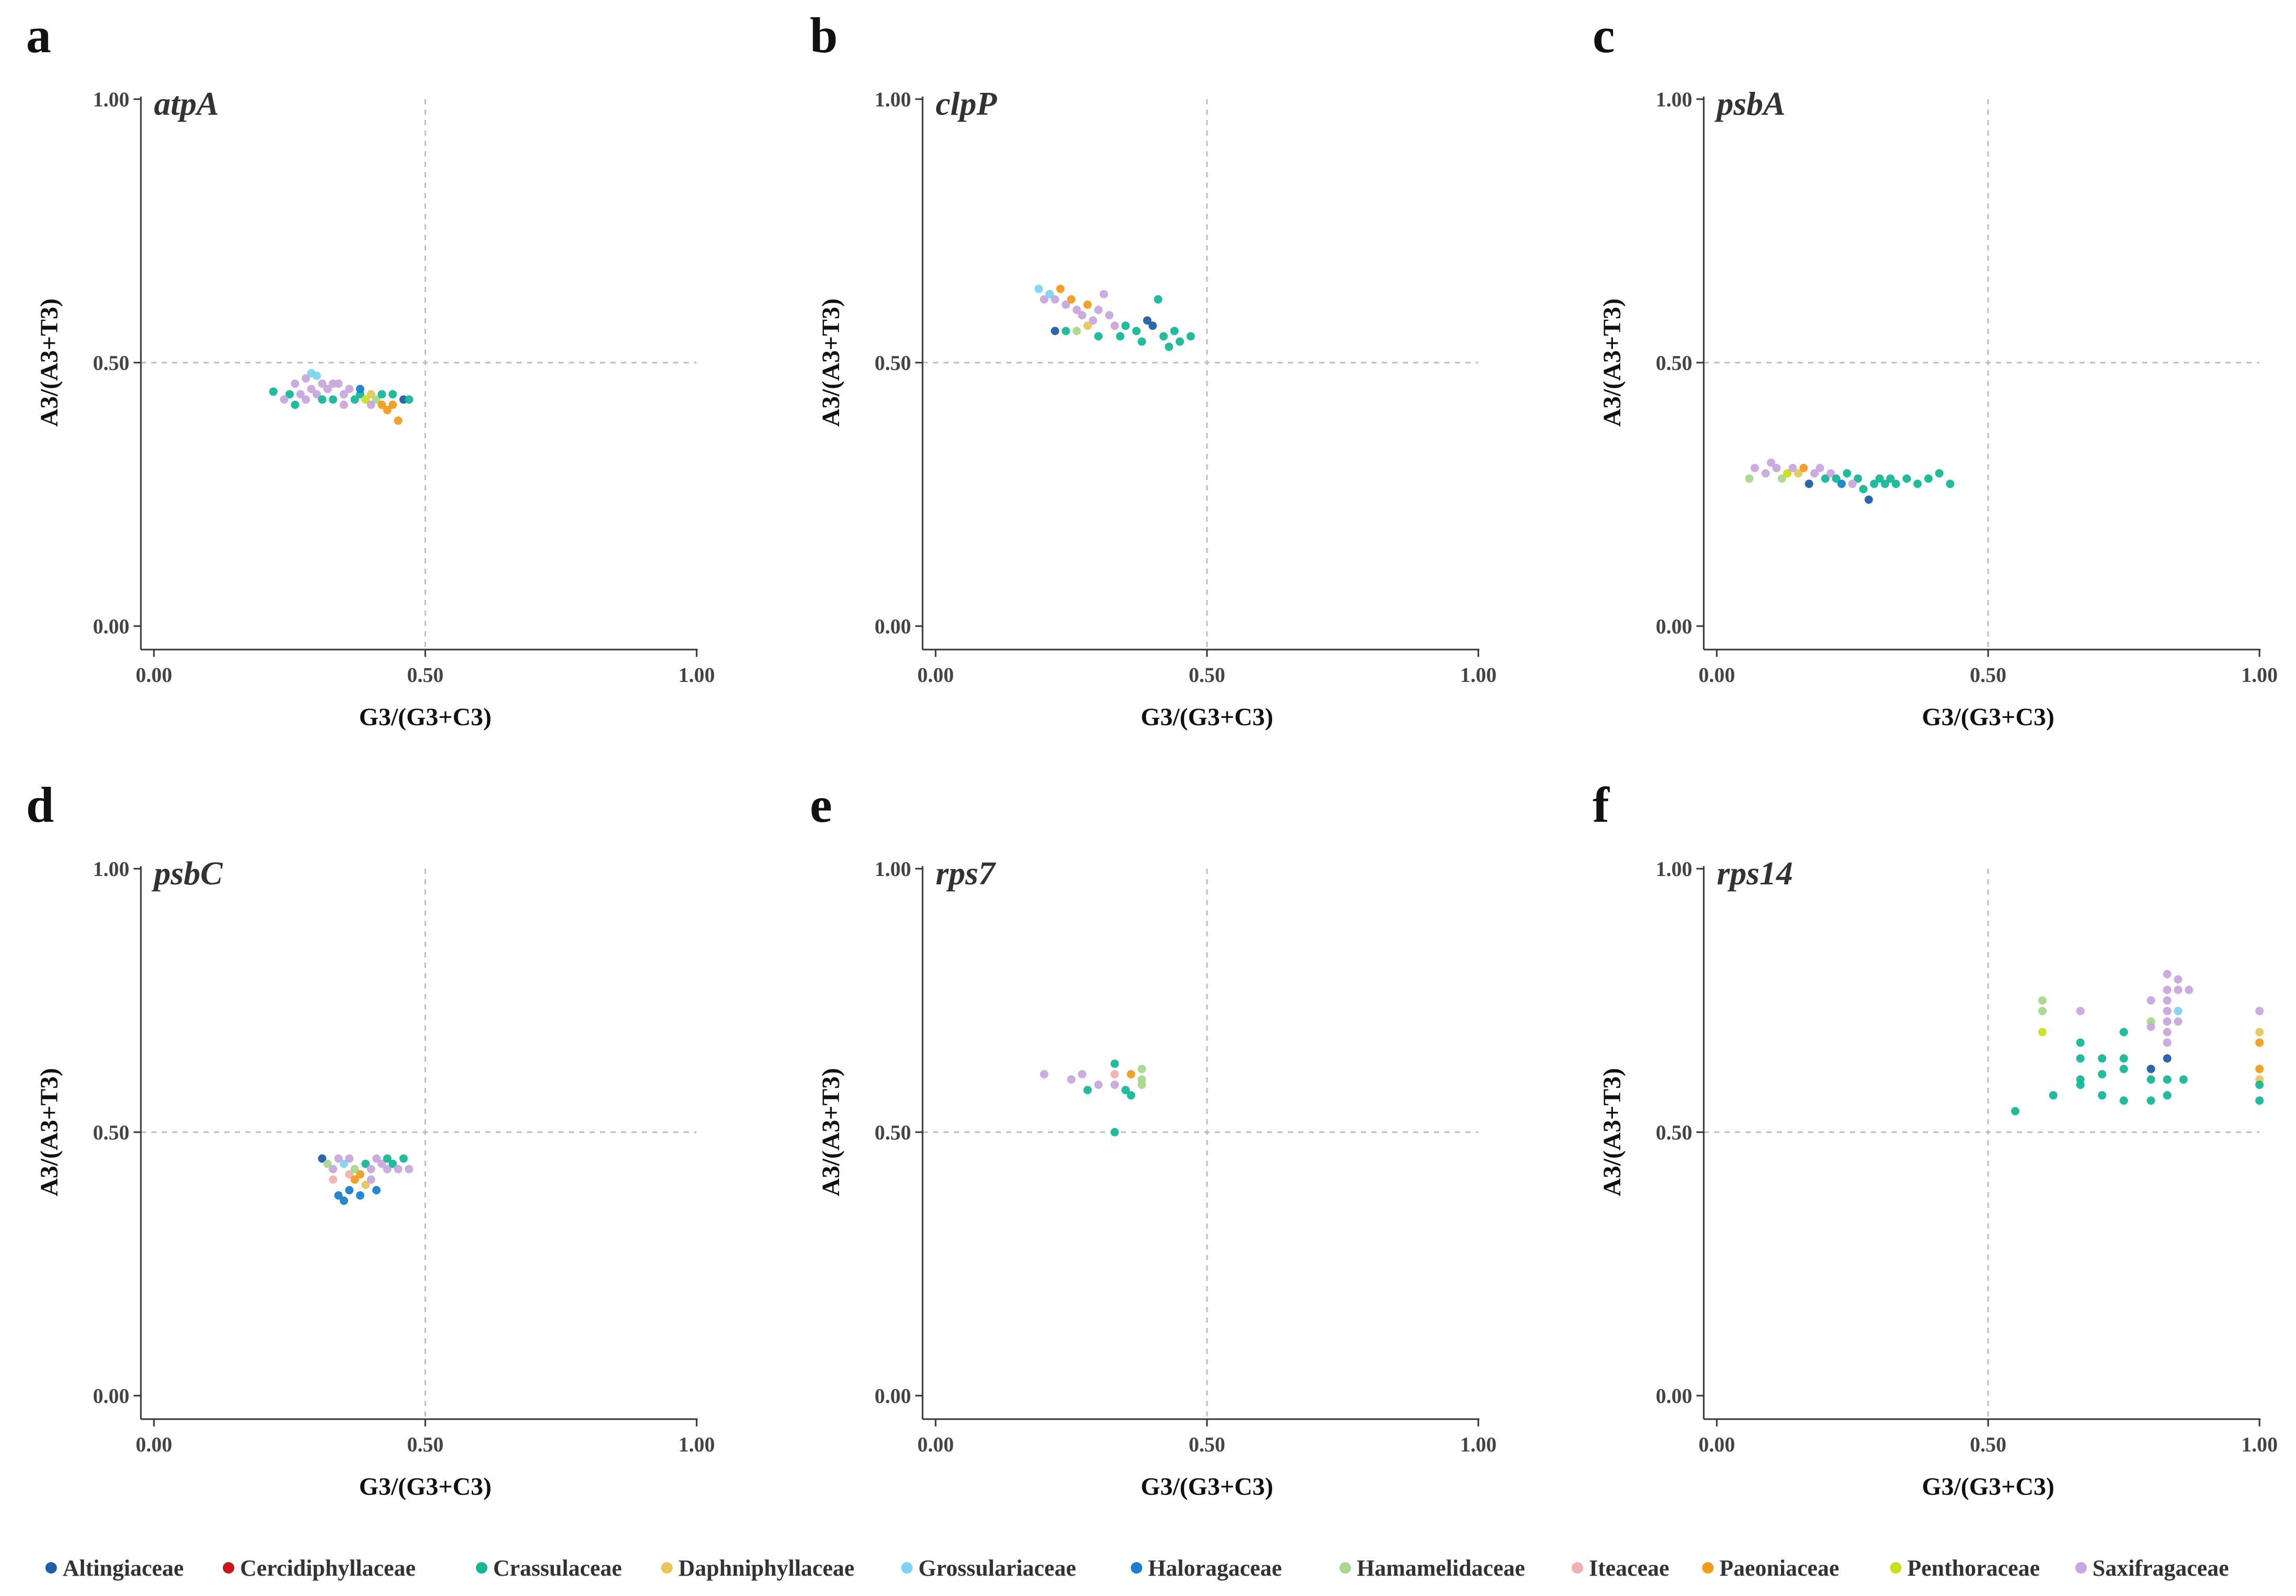  What do you see at coordinates (1779, 1568) in the screenshot?
I see `legend-label: Paeoniaceae` at bounding box center [1779, 1568].